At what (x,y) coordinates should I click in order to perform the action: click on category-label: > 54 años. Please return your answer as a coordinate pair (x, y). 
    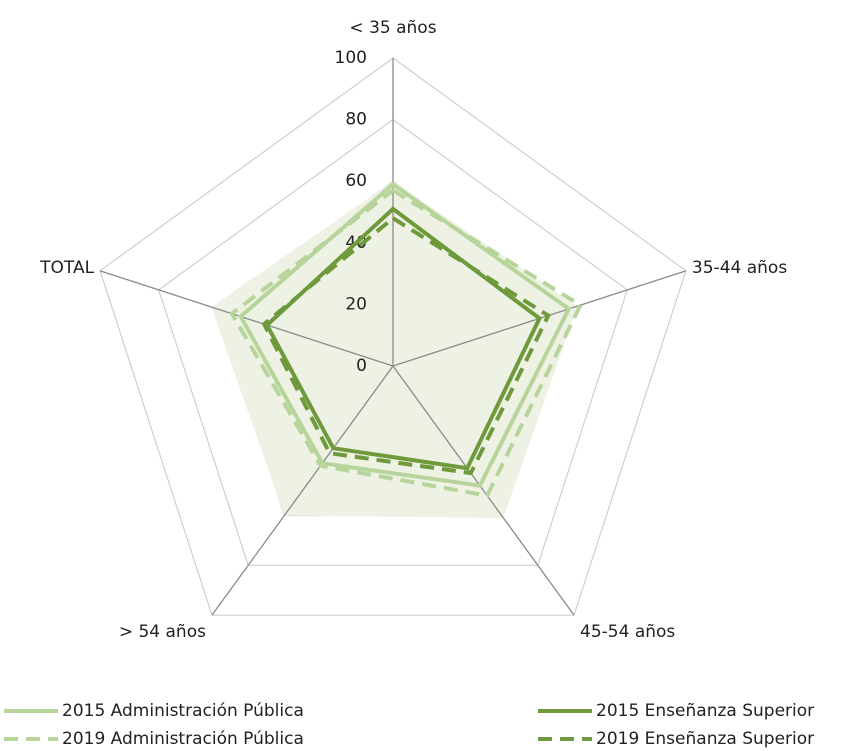
    Looking at the image, I should click on (162, 632).